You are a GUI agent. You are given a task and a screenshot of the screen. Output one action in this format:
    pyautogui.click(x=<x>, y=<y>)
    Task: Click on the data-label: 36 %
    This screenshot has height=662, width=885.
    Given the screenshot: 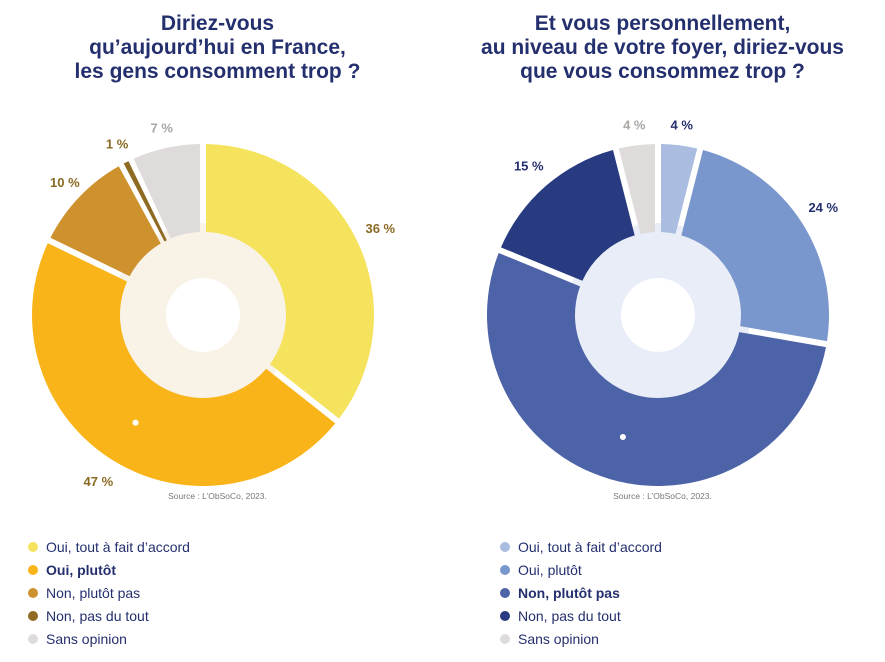 What is the action you would take?
    pyautogui.click(x=380, y=228)
    